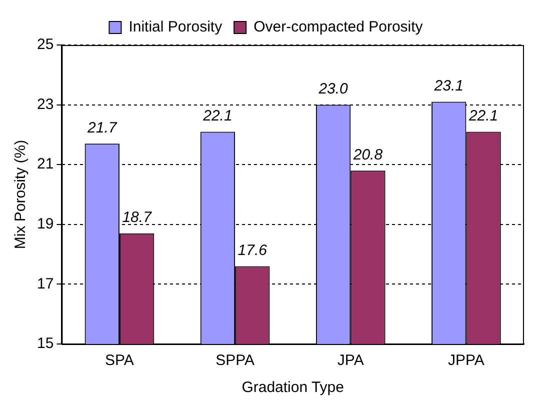 The width and height of the screenshot is (540, 409). What do you see at coordinates (45, 224) in the screenshot?
I see `y-tick-label: 19` at bounding box center [45, 224].